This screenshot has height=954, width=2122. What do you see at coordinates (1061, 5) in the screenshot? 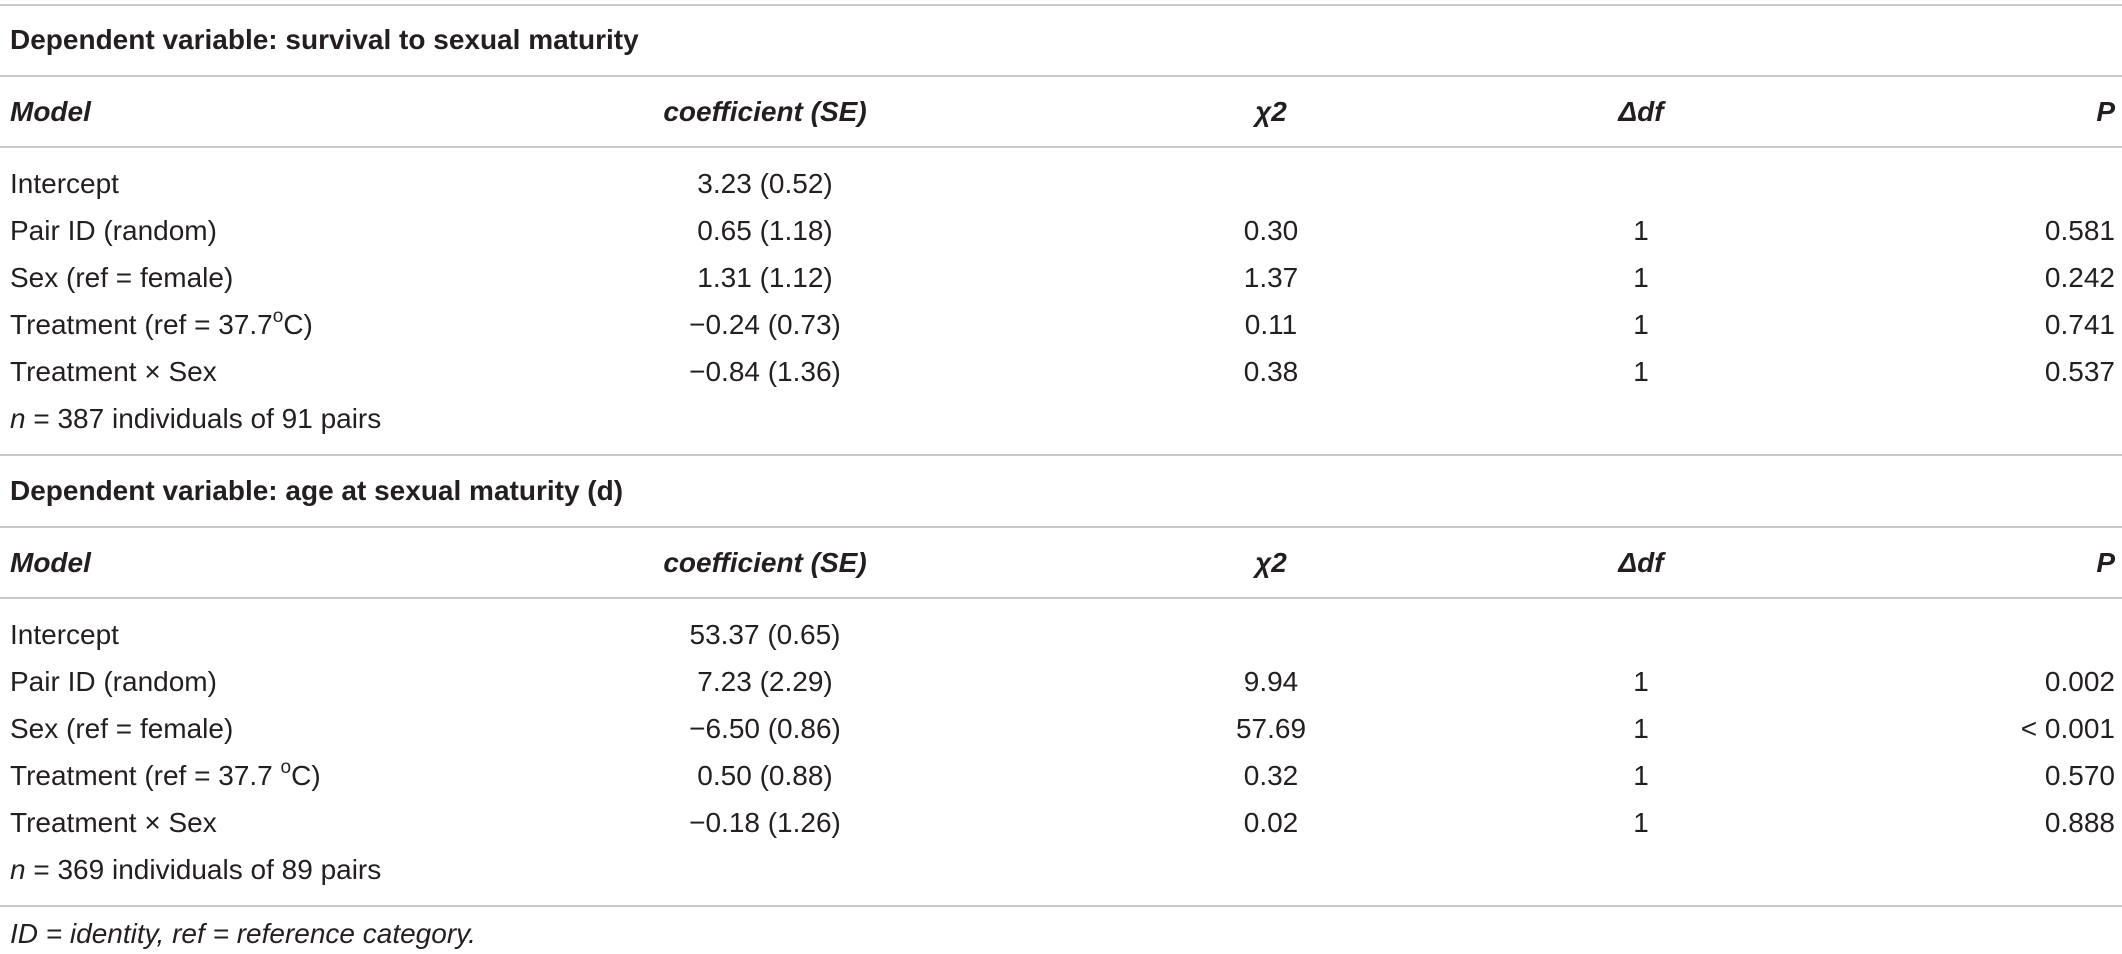
I see `table-top-rule` at bounding box center [1061, 5].